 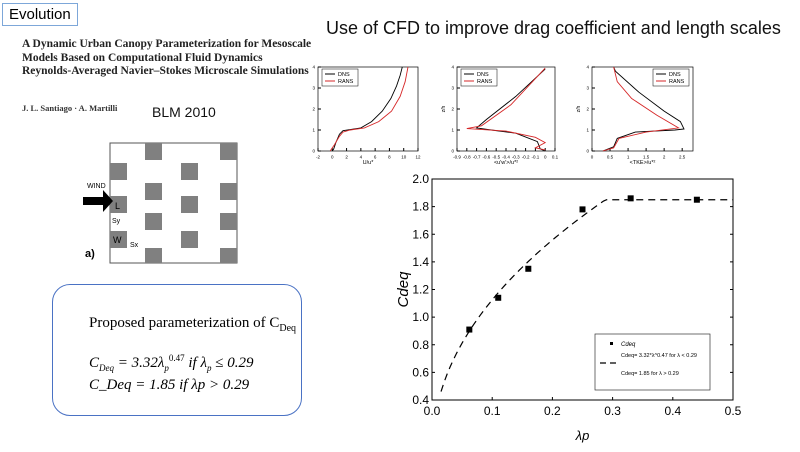 What do you see at coordinates (477, 157) in the screenshot?
I see `x-tick-label: -0.7` at bounding box center [477, 157].